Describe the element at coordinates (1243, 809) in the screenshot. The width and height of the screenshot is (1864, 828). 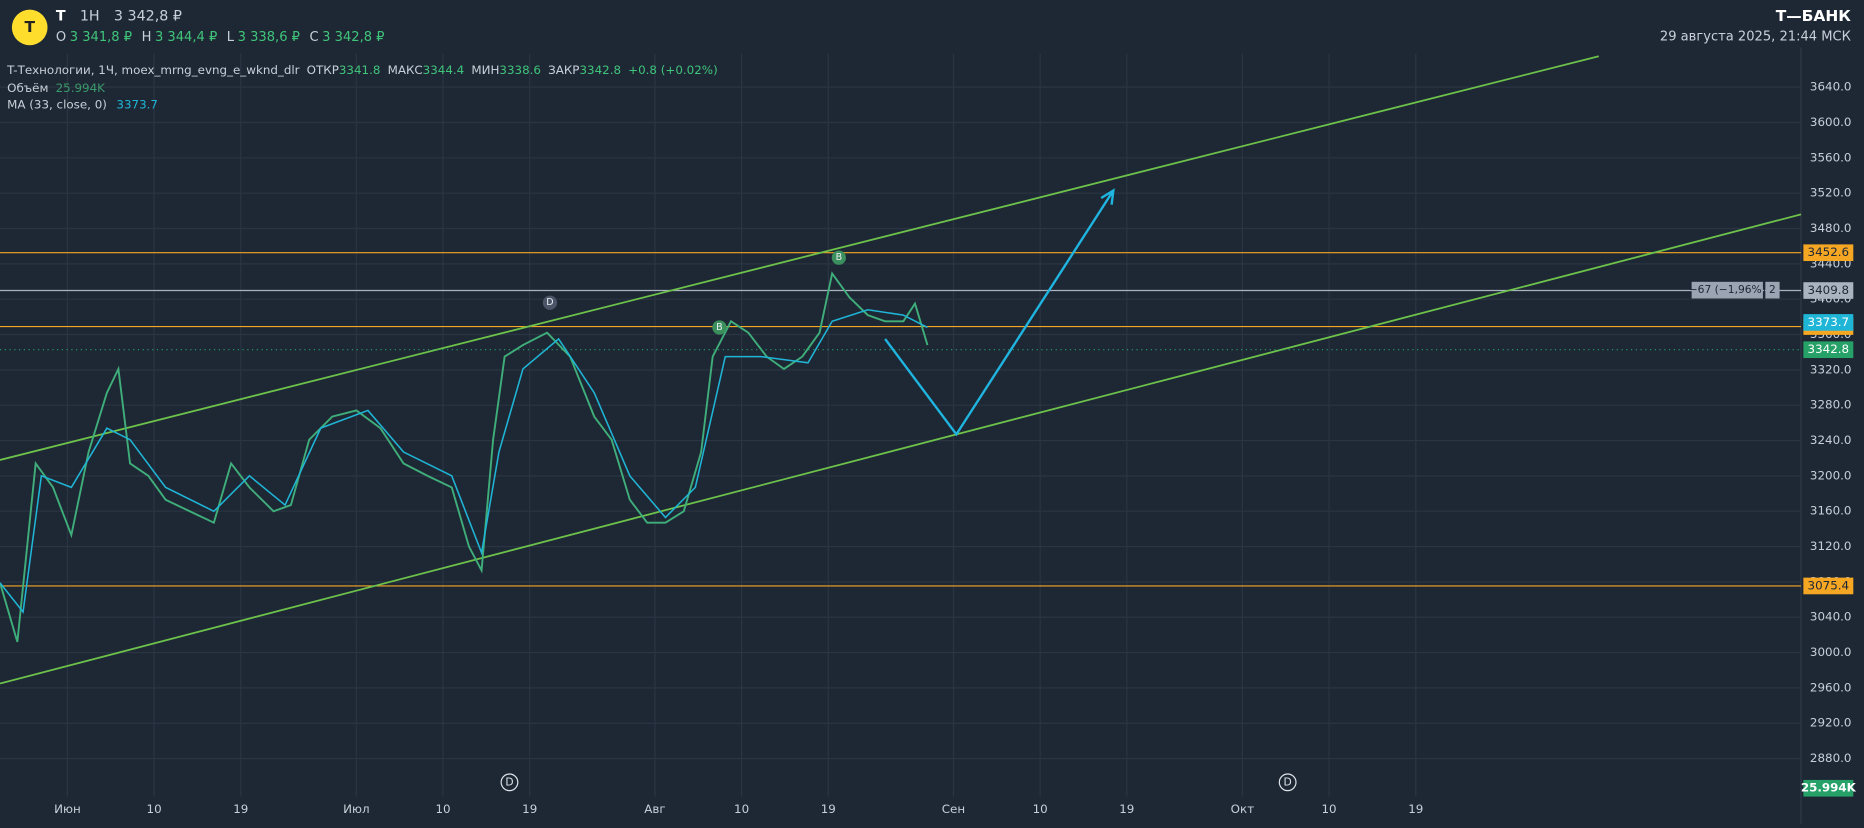
I see `x-tick-label: Окт` at that location.